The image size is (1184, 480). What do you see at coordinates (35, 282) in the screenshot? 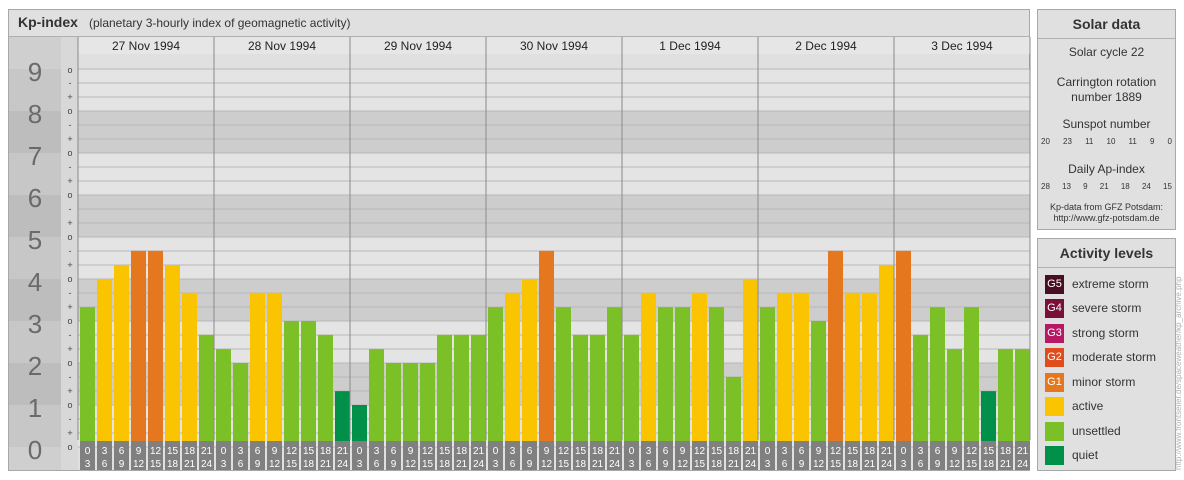
I see `y-tick-label: 4` at bounding box center [35, 282].